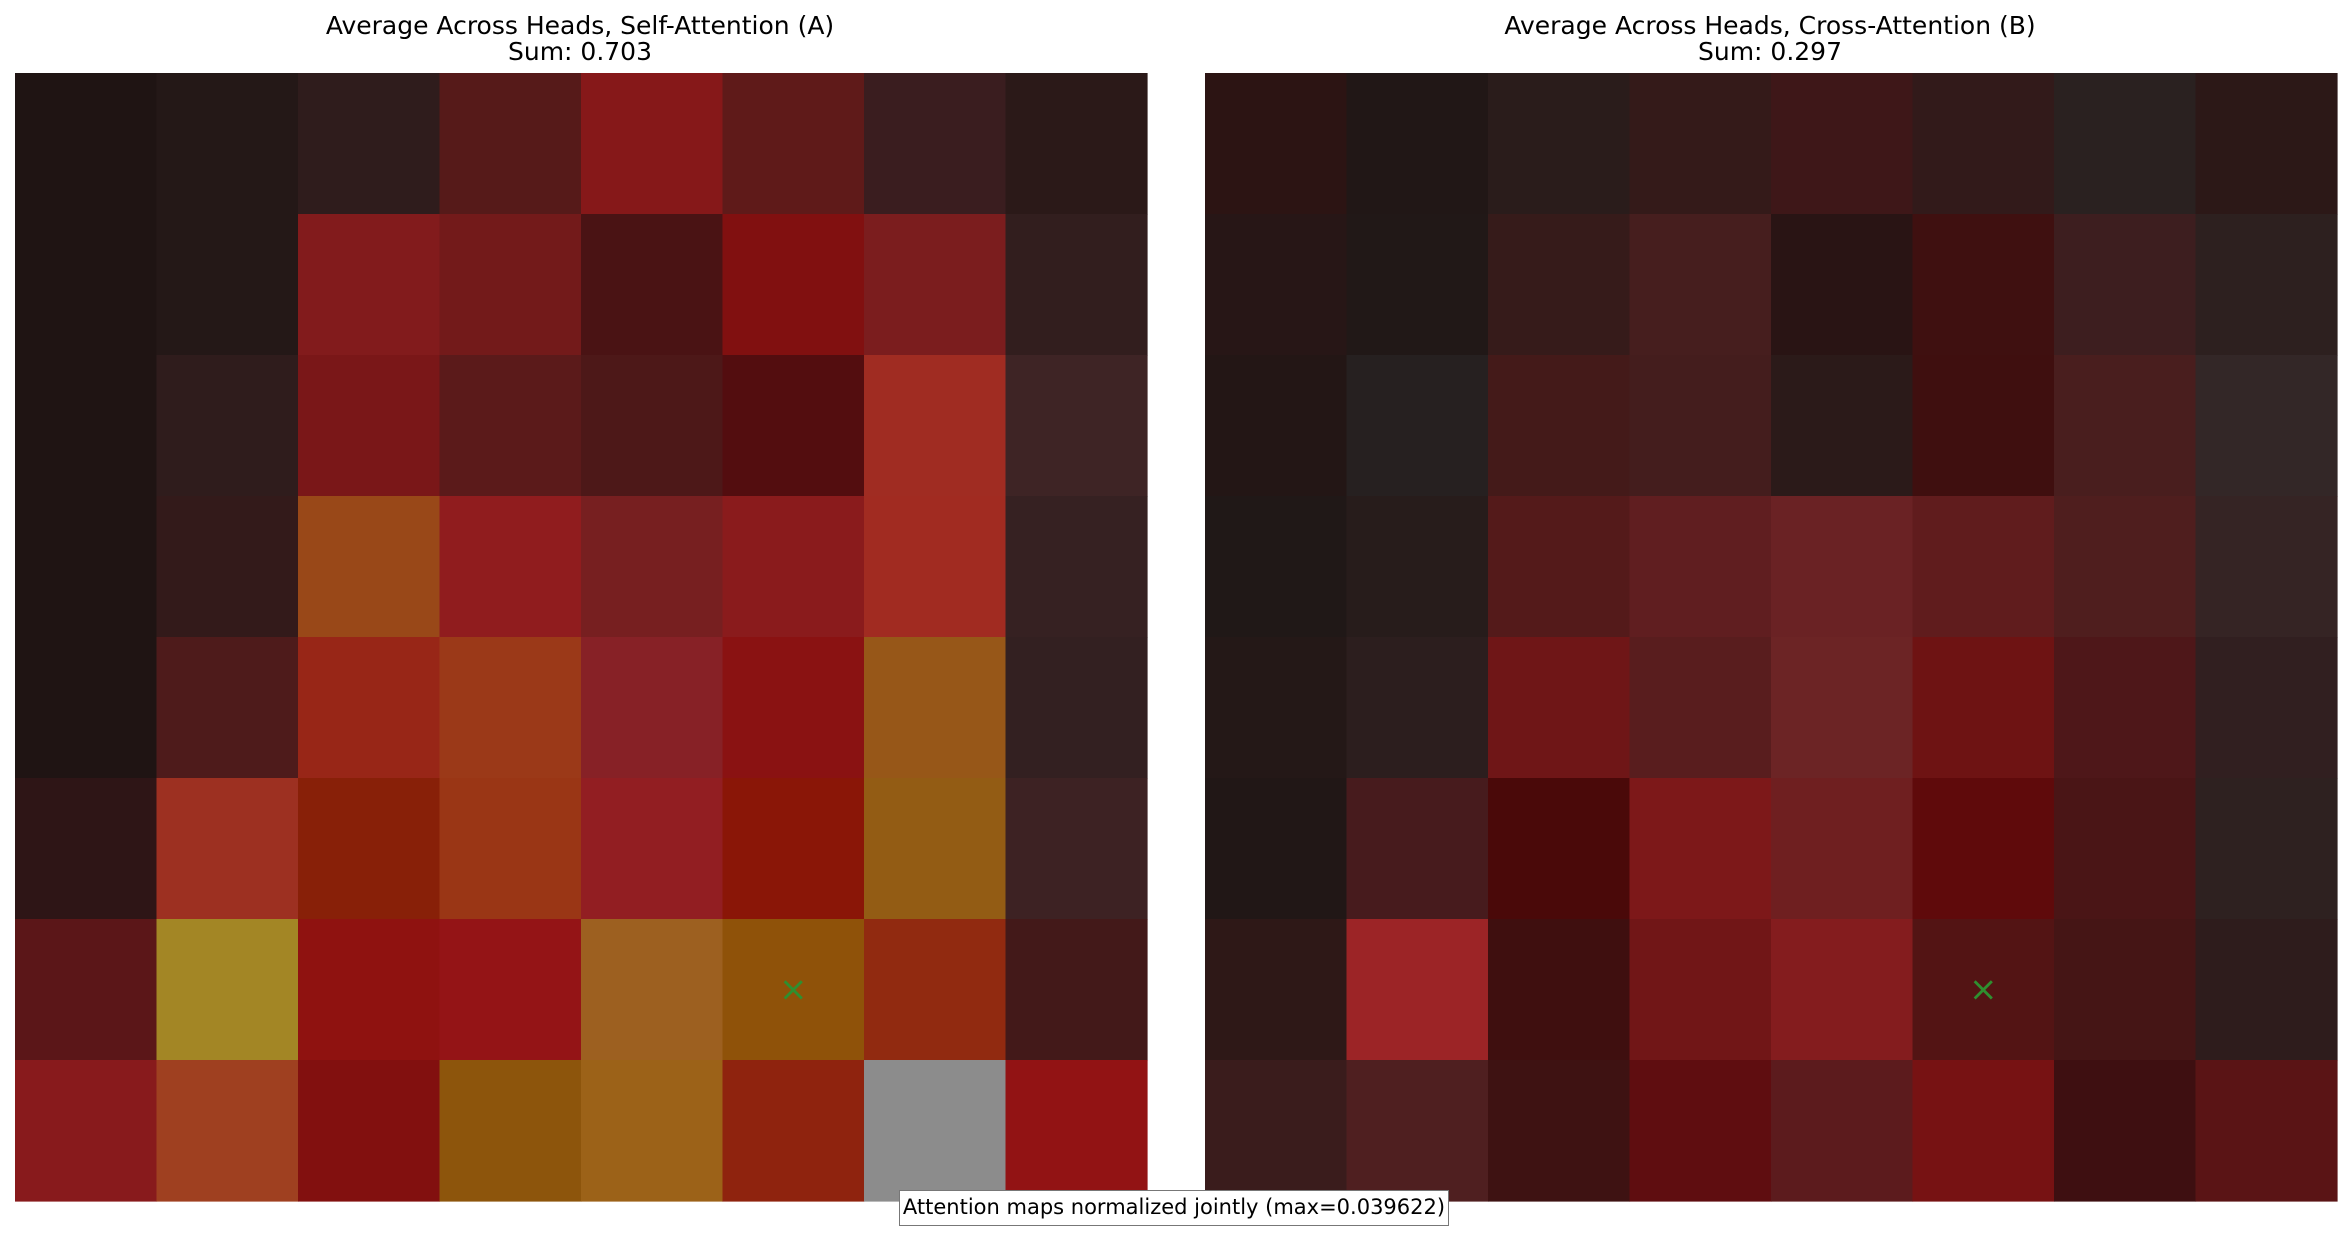  Describe the element at coordinates (510, 426) in the screenshot. I see `heatmap-cell-r2-c3` at that location.